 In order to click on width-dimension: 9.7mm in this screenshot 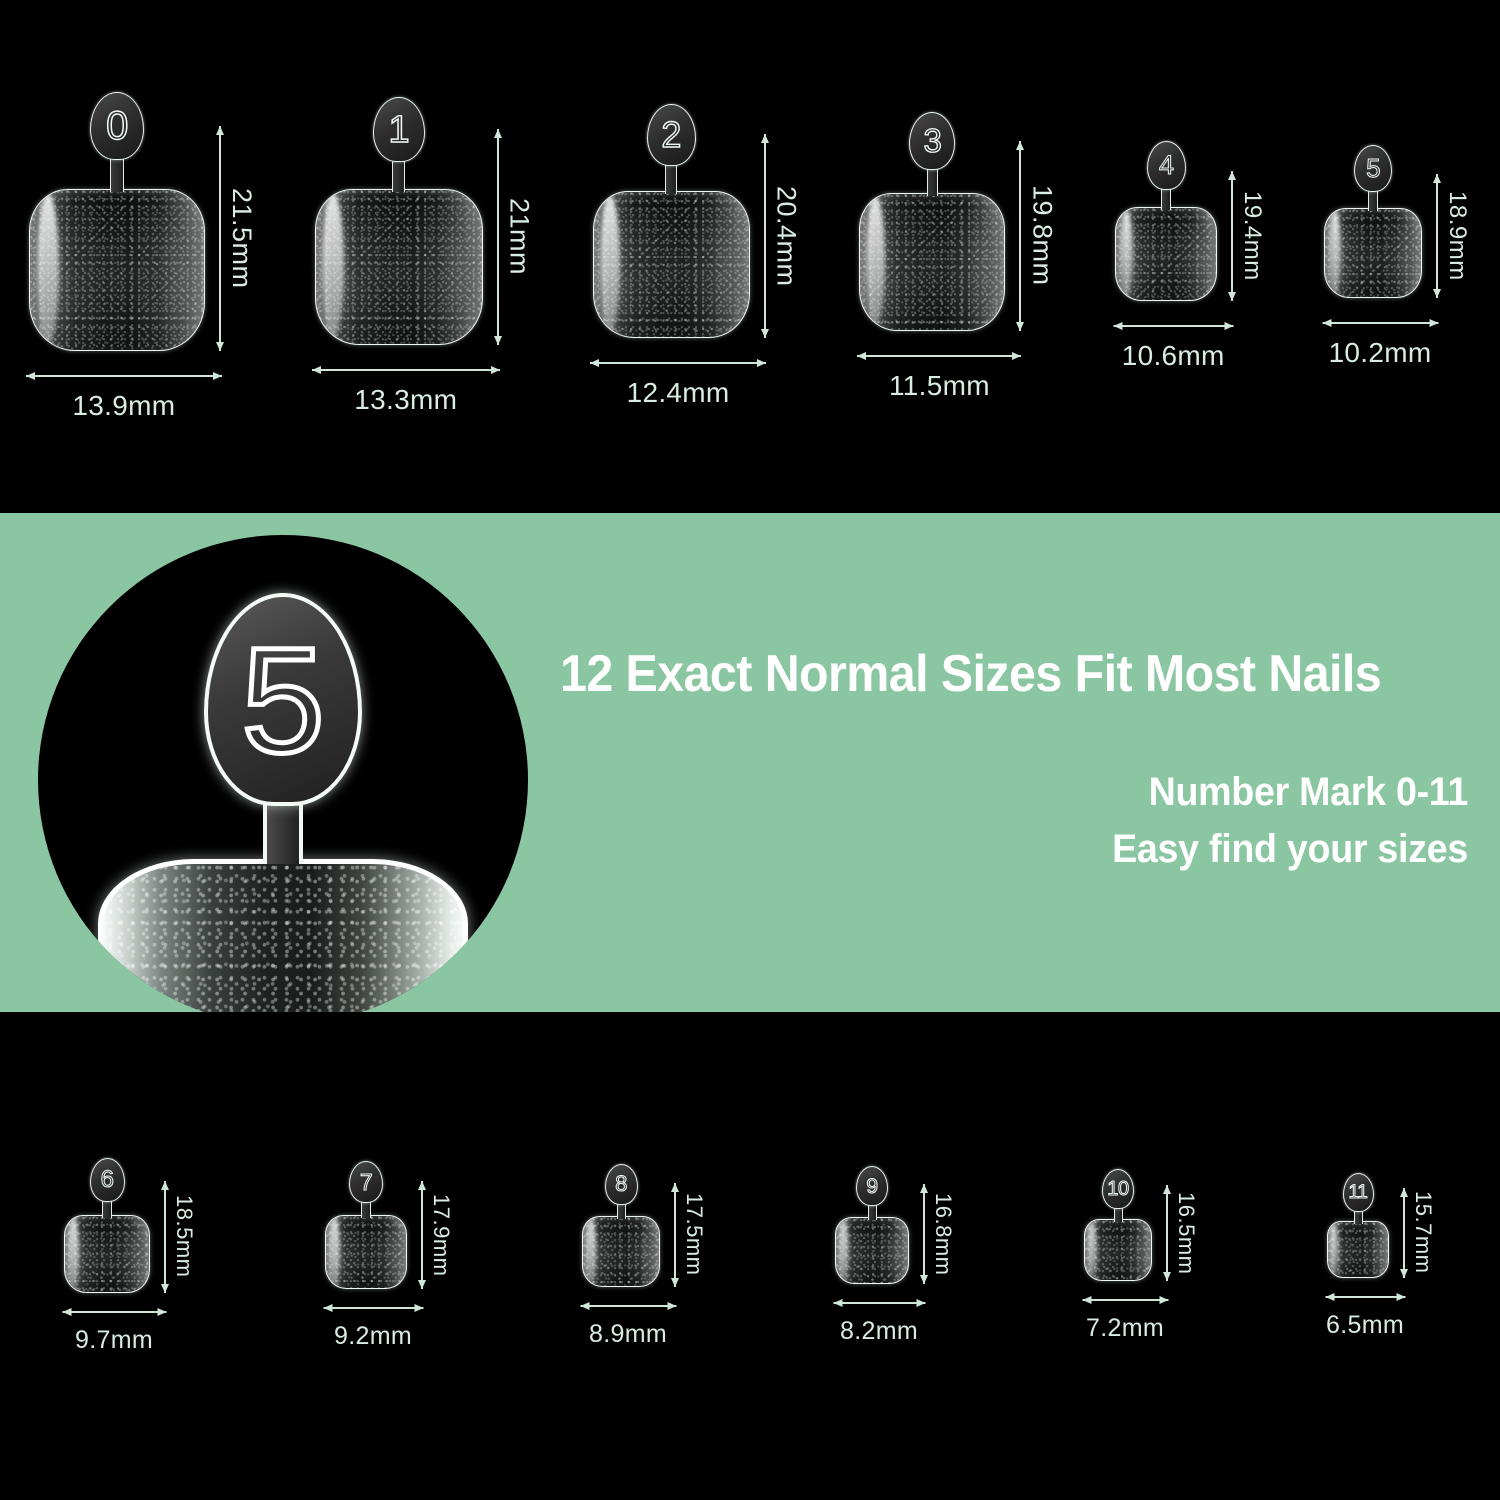, I will do `click(114, 1332)`.